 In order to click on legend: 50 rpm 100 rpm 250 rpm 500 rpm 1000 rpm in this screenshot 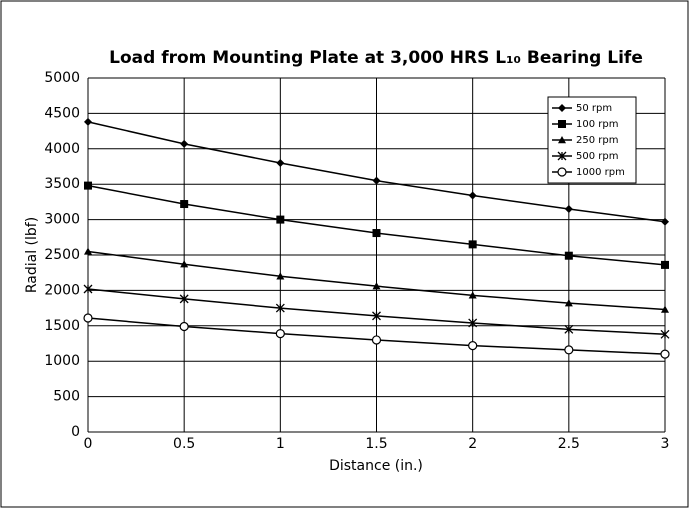, I will do `click(592, 140)`.